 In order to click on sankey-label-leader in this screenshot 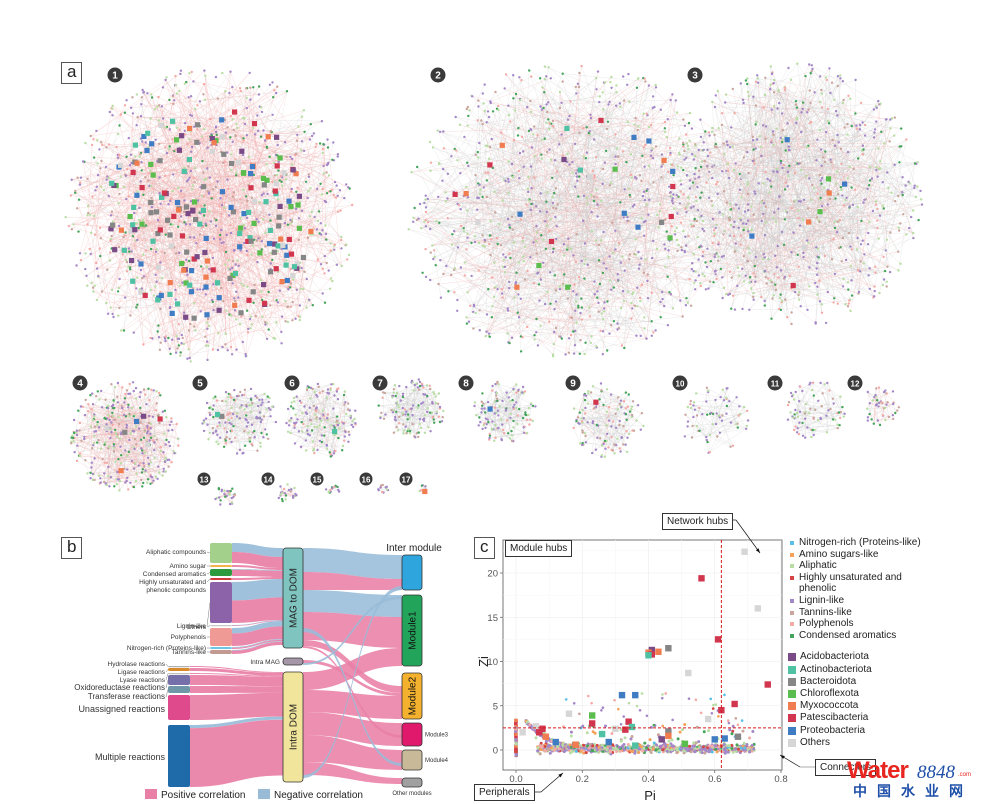, I will do `click(208, 573)`.